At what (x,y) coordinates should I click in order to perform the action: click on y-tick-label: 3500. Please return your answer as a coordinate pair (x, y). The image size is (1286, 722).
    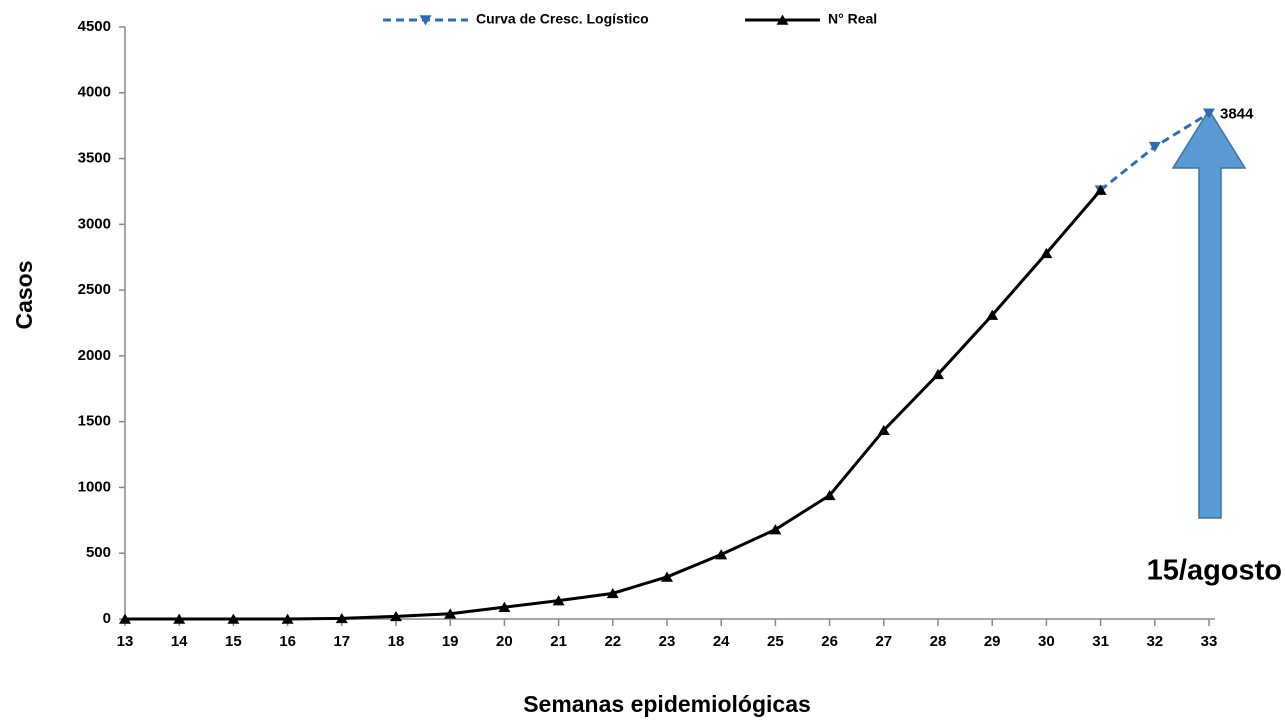
    Looking at the image, I should click on (94, 158).